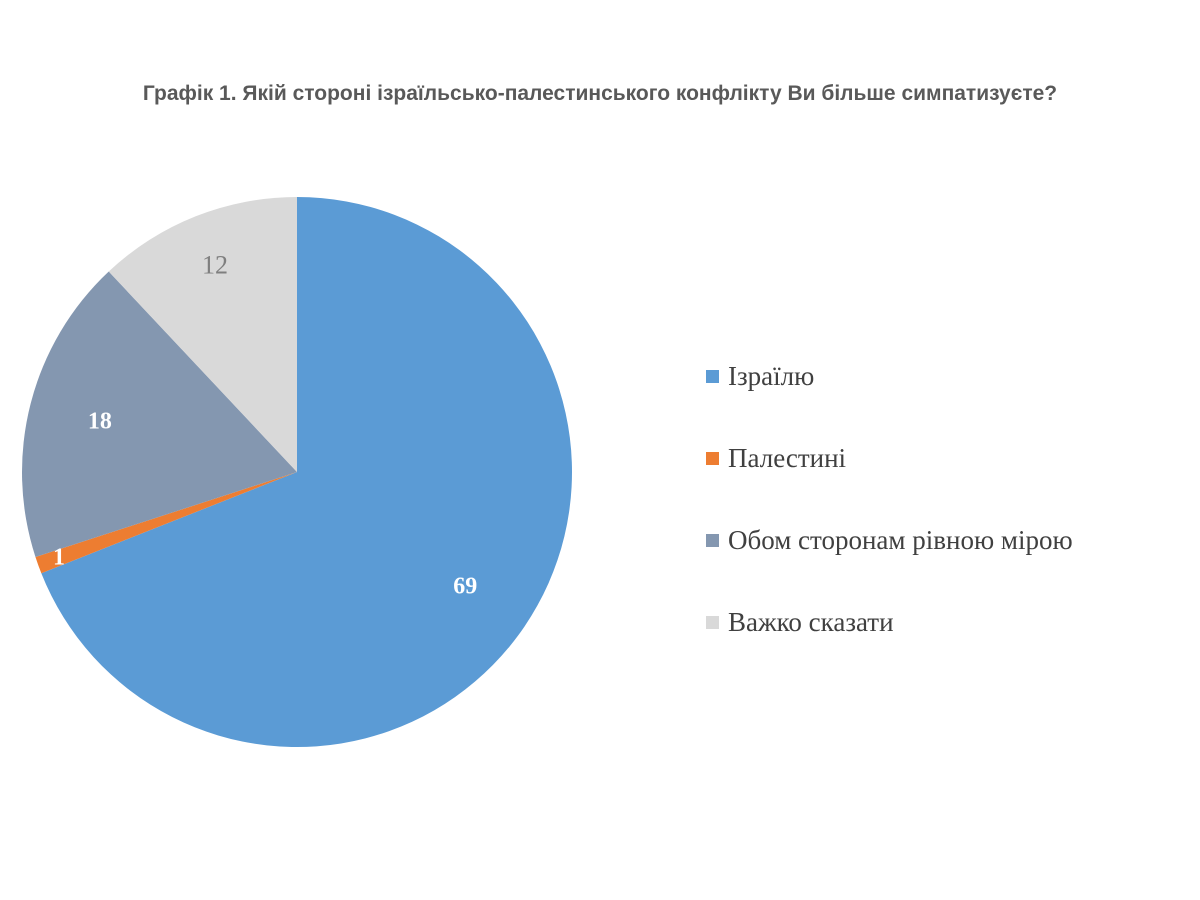 The image size is (1200, 900). I want to click on slice-both-sides, so click(160, 414).